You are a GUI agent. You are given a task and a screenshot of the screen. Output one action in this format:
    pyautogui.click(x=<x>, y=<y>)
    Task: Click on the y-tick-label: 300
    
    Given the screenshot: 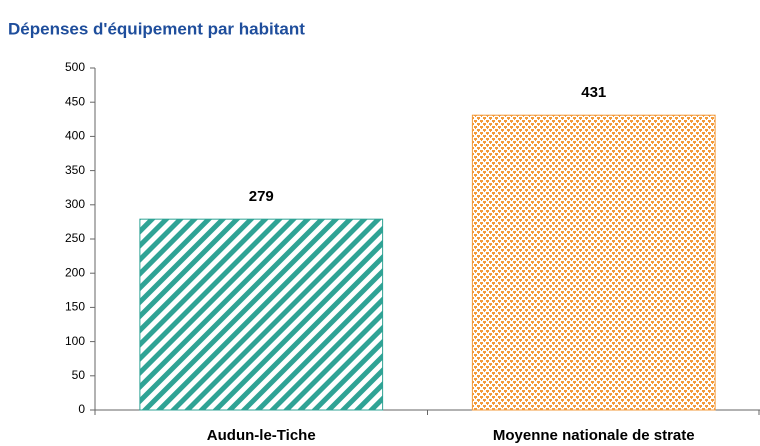 What is the action you would take?
    pyautogui.click(x=75, y=204)
    